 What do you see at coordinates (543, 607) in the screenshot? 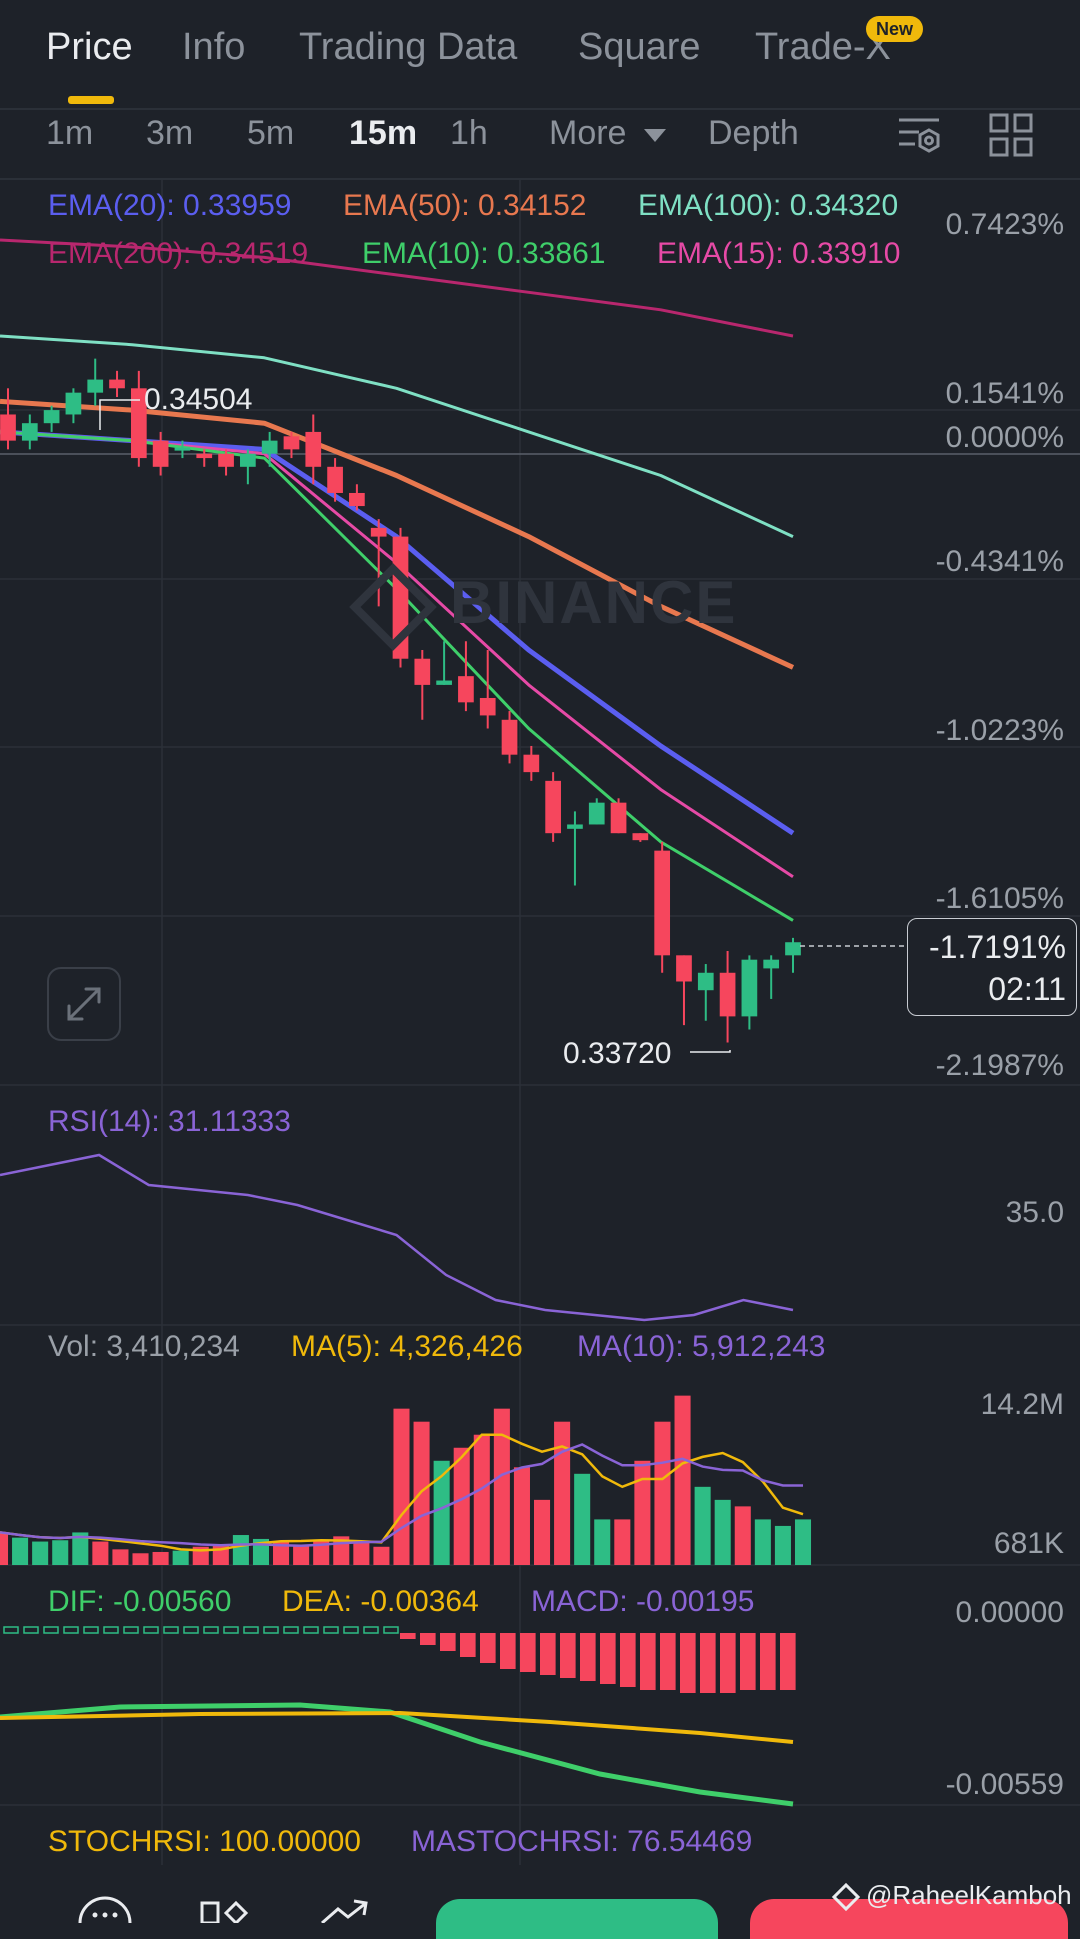
I see `binance-watermark: BINANCE` at bounding box center [543, 607].